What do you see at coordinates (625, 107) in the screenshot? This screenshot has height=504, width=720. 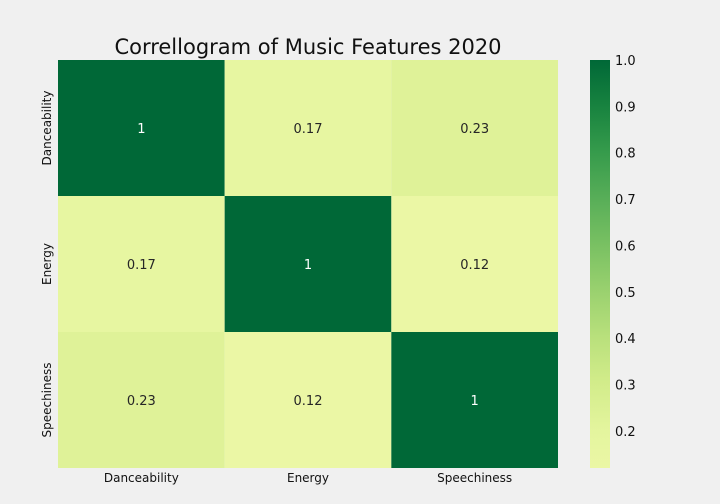 I see `colorbar-tick-label: 0.9` at bounding box center [625, 107].